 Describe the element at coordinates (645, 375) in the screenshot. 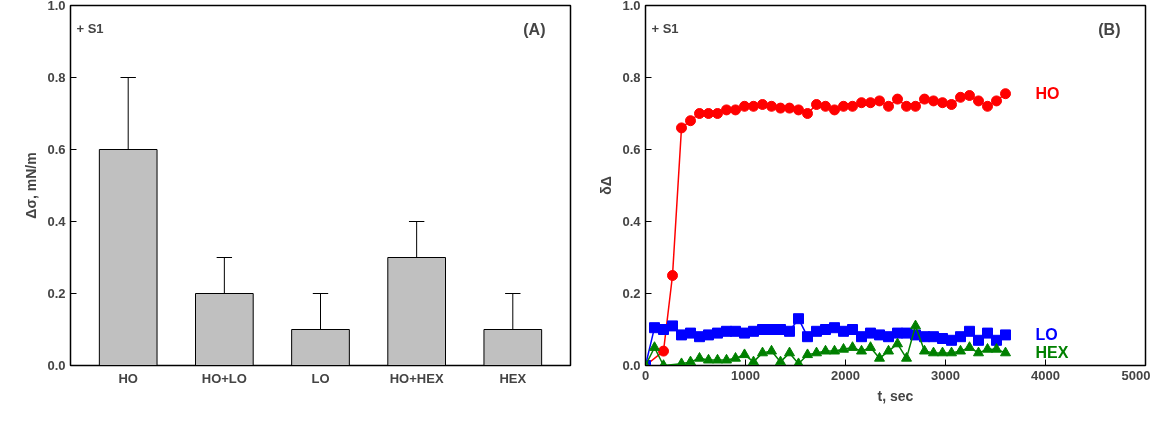

I see `x-tick-label: 0` at that location.